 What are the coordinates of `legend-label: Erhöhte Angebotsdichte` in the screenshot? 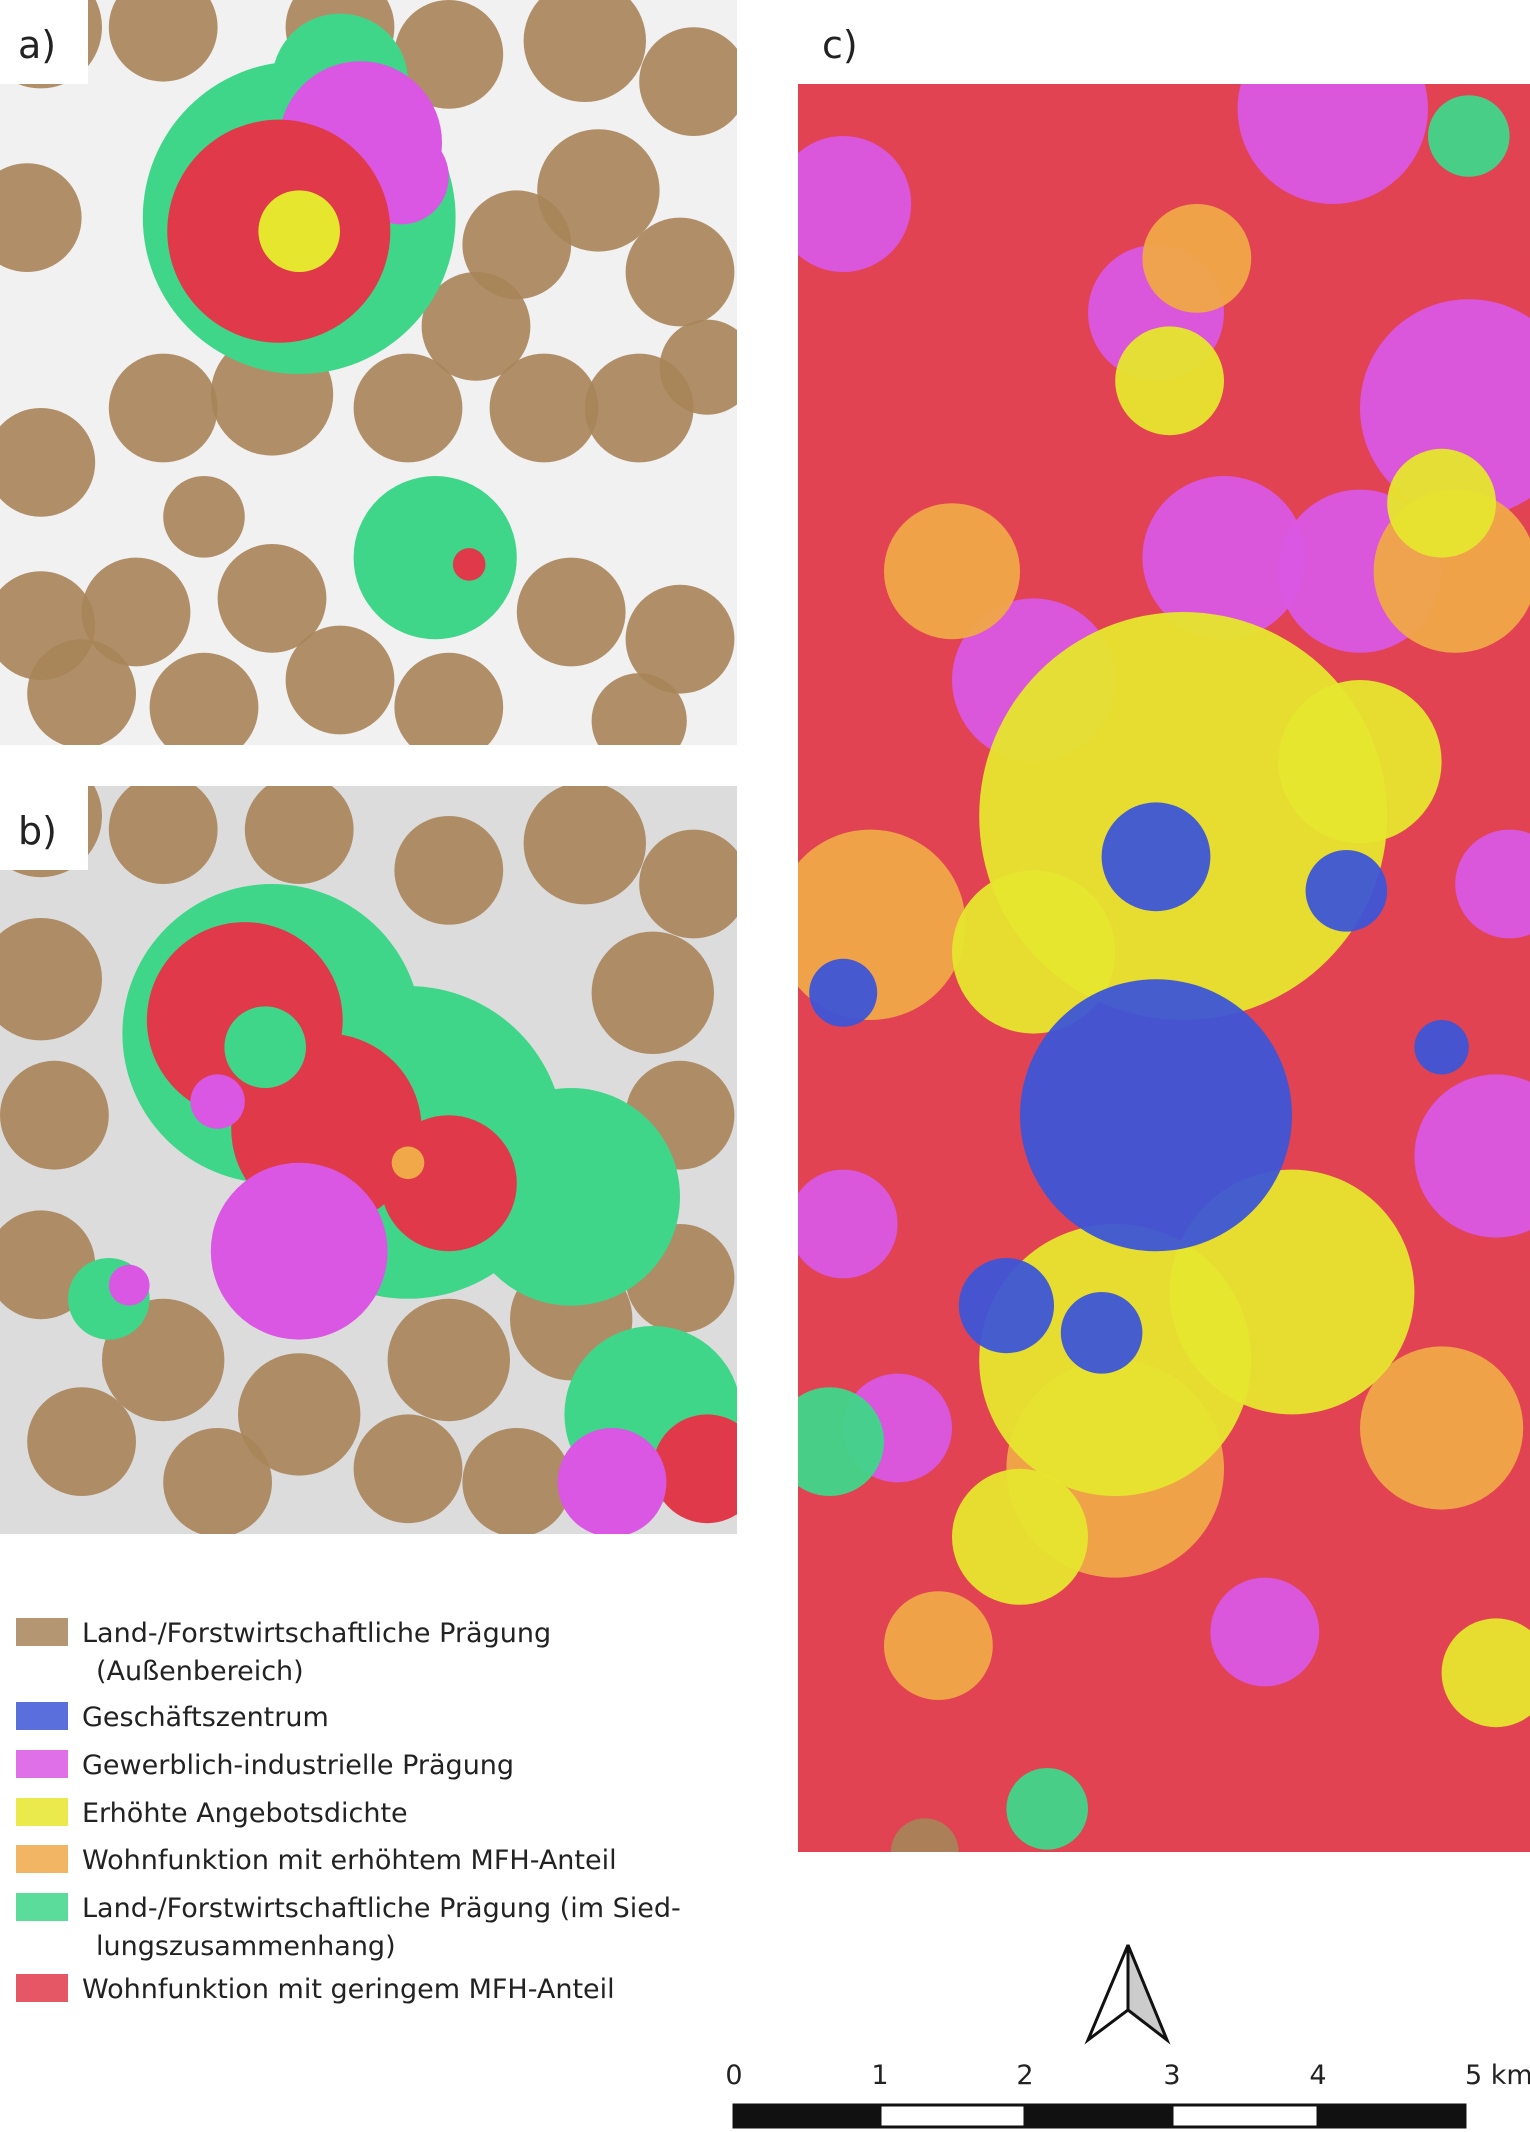 It's located at (245, 1813).